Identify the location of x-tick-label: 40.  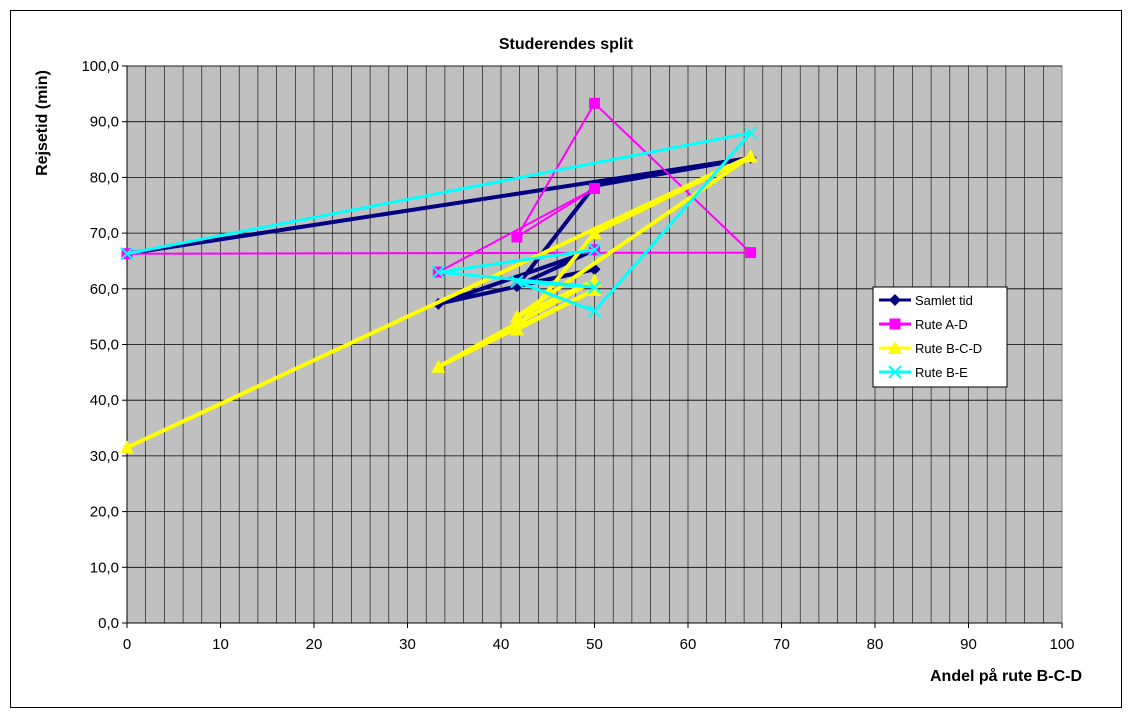
(501, 644).